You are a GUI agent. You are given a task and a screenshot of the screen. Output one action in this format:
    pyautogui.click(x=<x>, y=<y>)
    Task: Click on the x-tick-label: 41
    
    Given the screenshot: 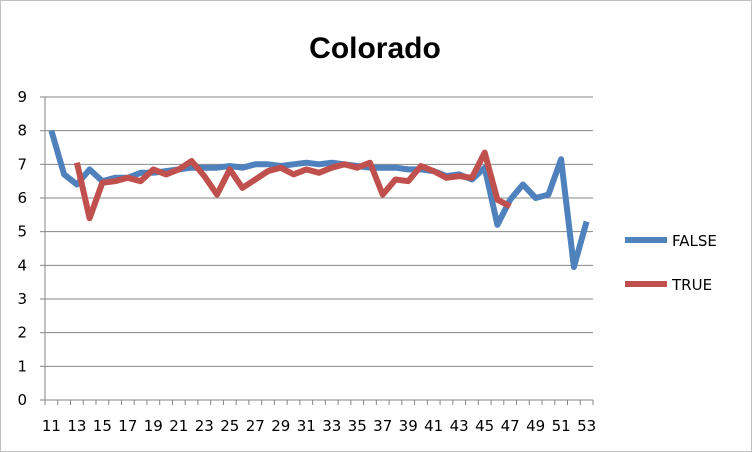 What is the action you would take?
    pyautogui.click(x=433, y=426)
    